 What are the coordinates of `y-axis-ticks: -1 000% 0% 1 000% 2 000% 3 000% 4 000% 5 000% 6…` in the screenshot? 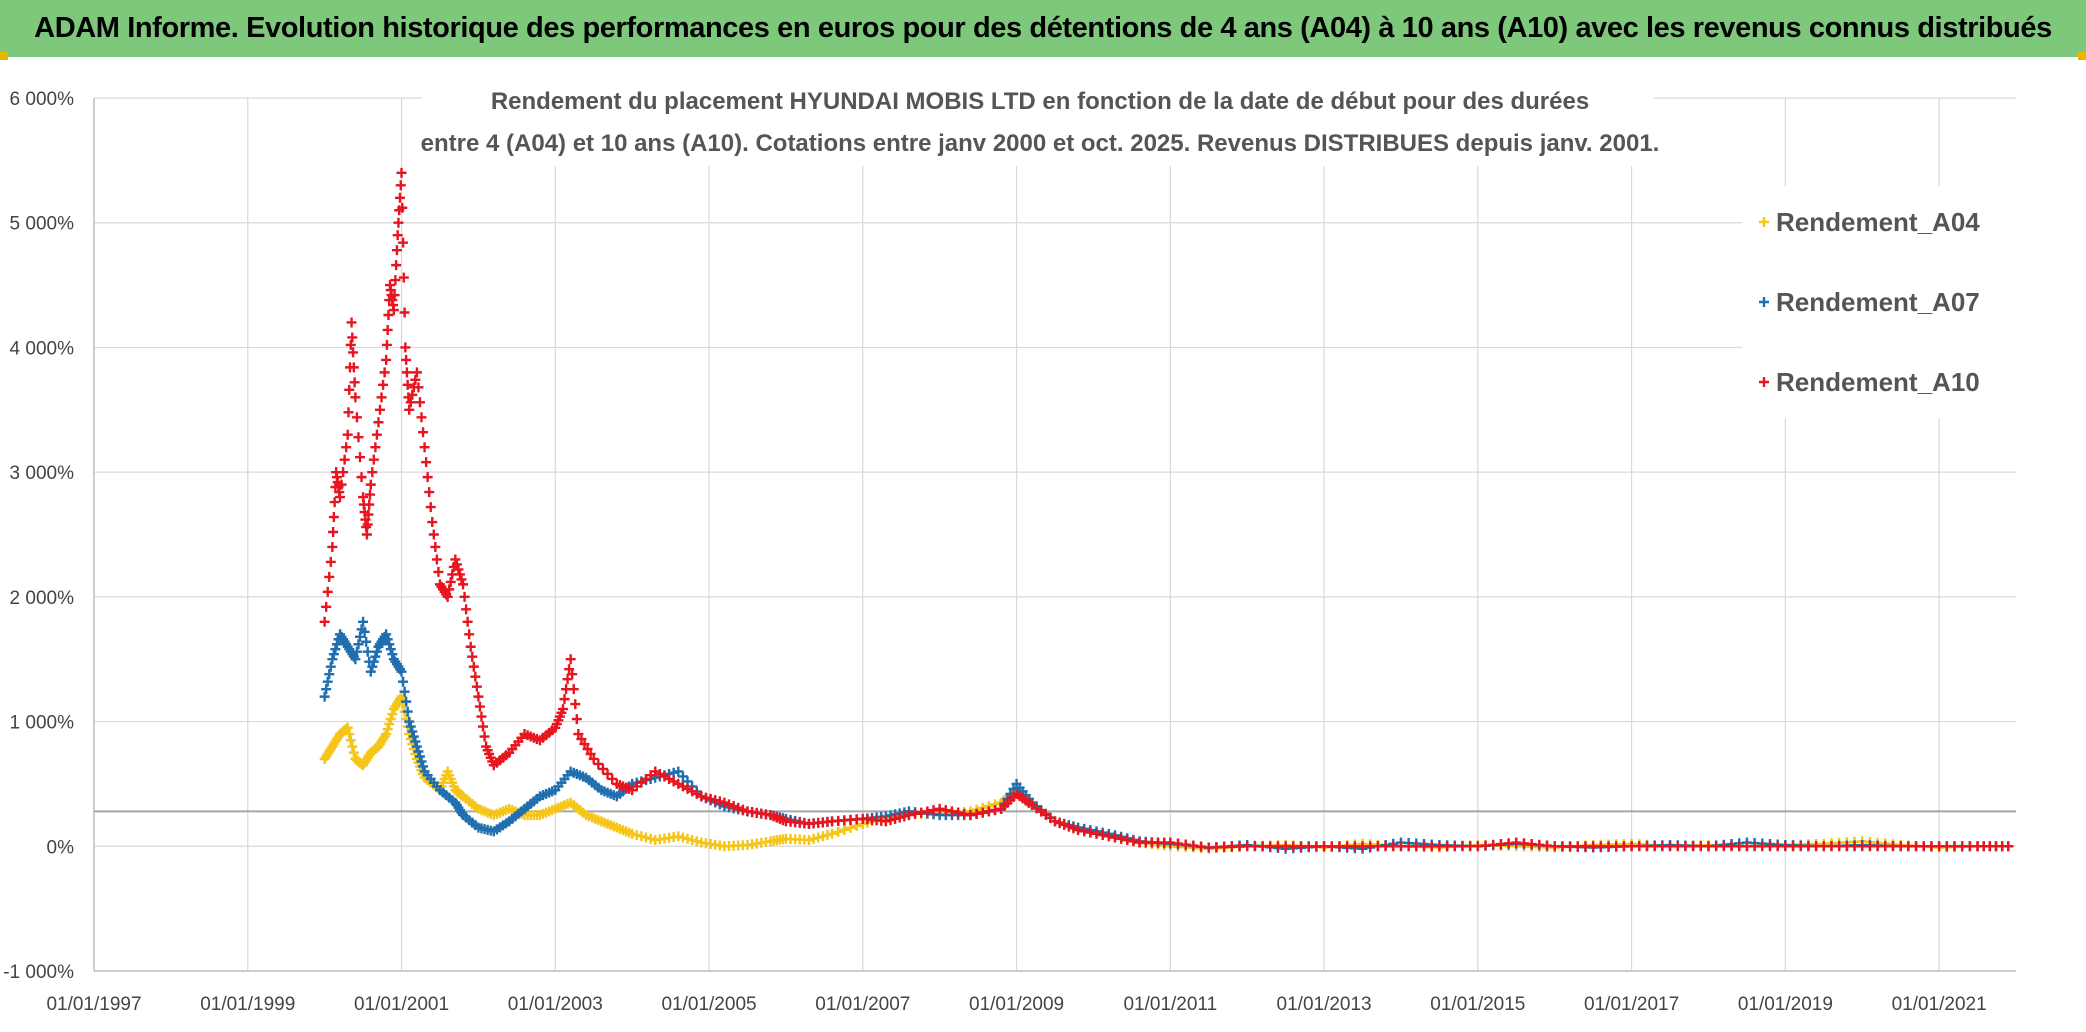 It's located at (38, 536).